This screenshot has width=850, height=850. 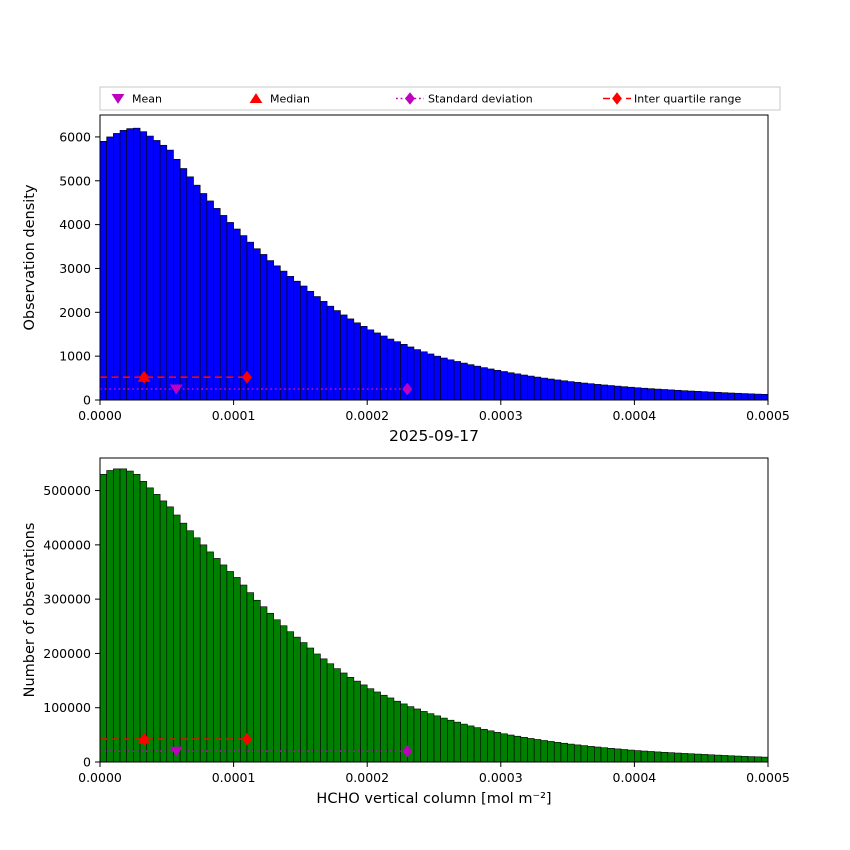 I want to click on x-axis-label: 2025-09-17, so click(x=434, y=436).